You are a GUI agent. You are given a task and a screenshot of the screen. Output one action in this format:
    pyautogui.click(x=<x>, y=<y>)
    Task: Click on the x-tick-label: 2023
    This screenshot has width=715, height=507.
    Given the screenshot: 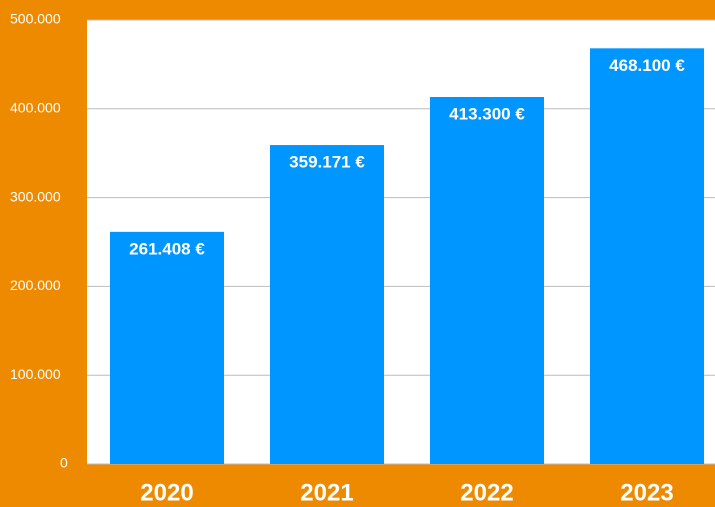 What is the action you would take?
    pyautogui.click(x=646, y=492)
    